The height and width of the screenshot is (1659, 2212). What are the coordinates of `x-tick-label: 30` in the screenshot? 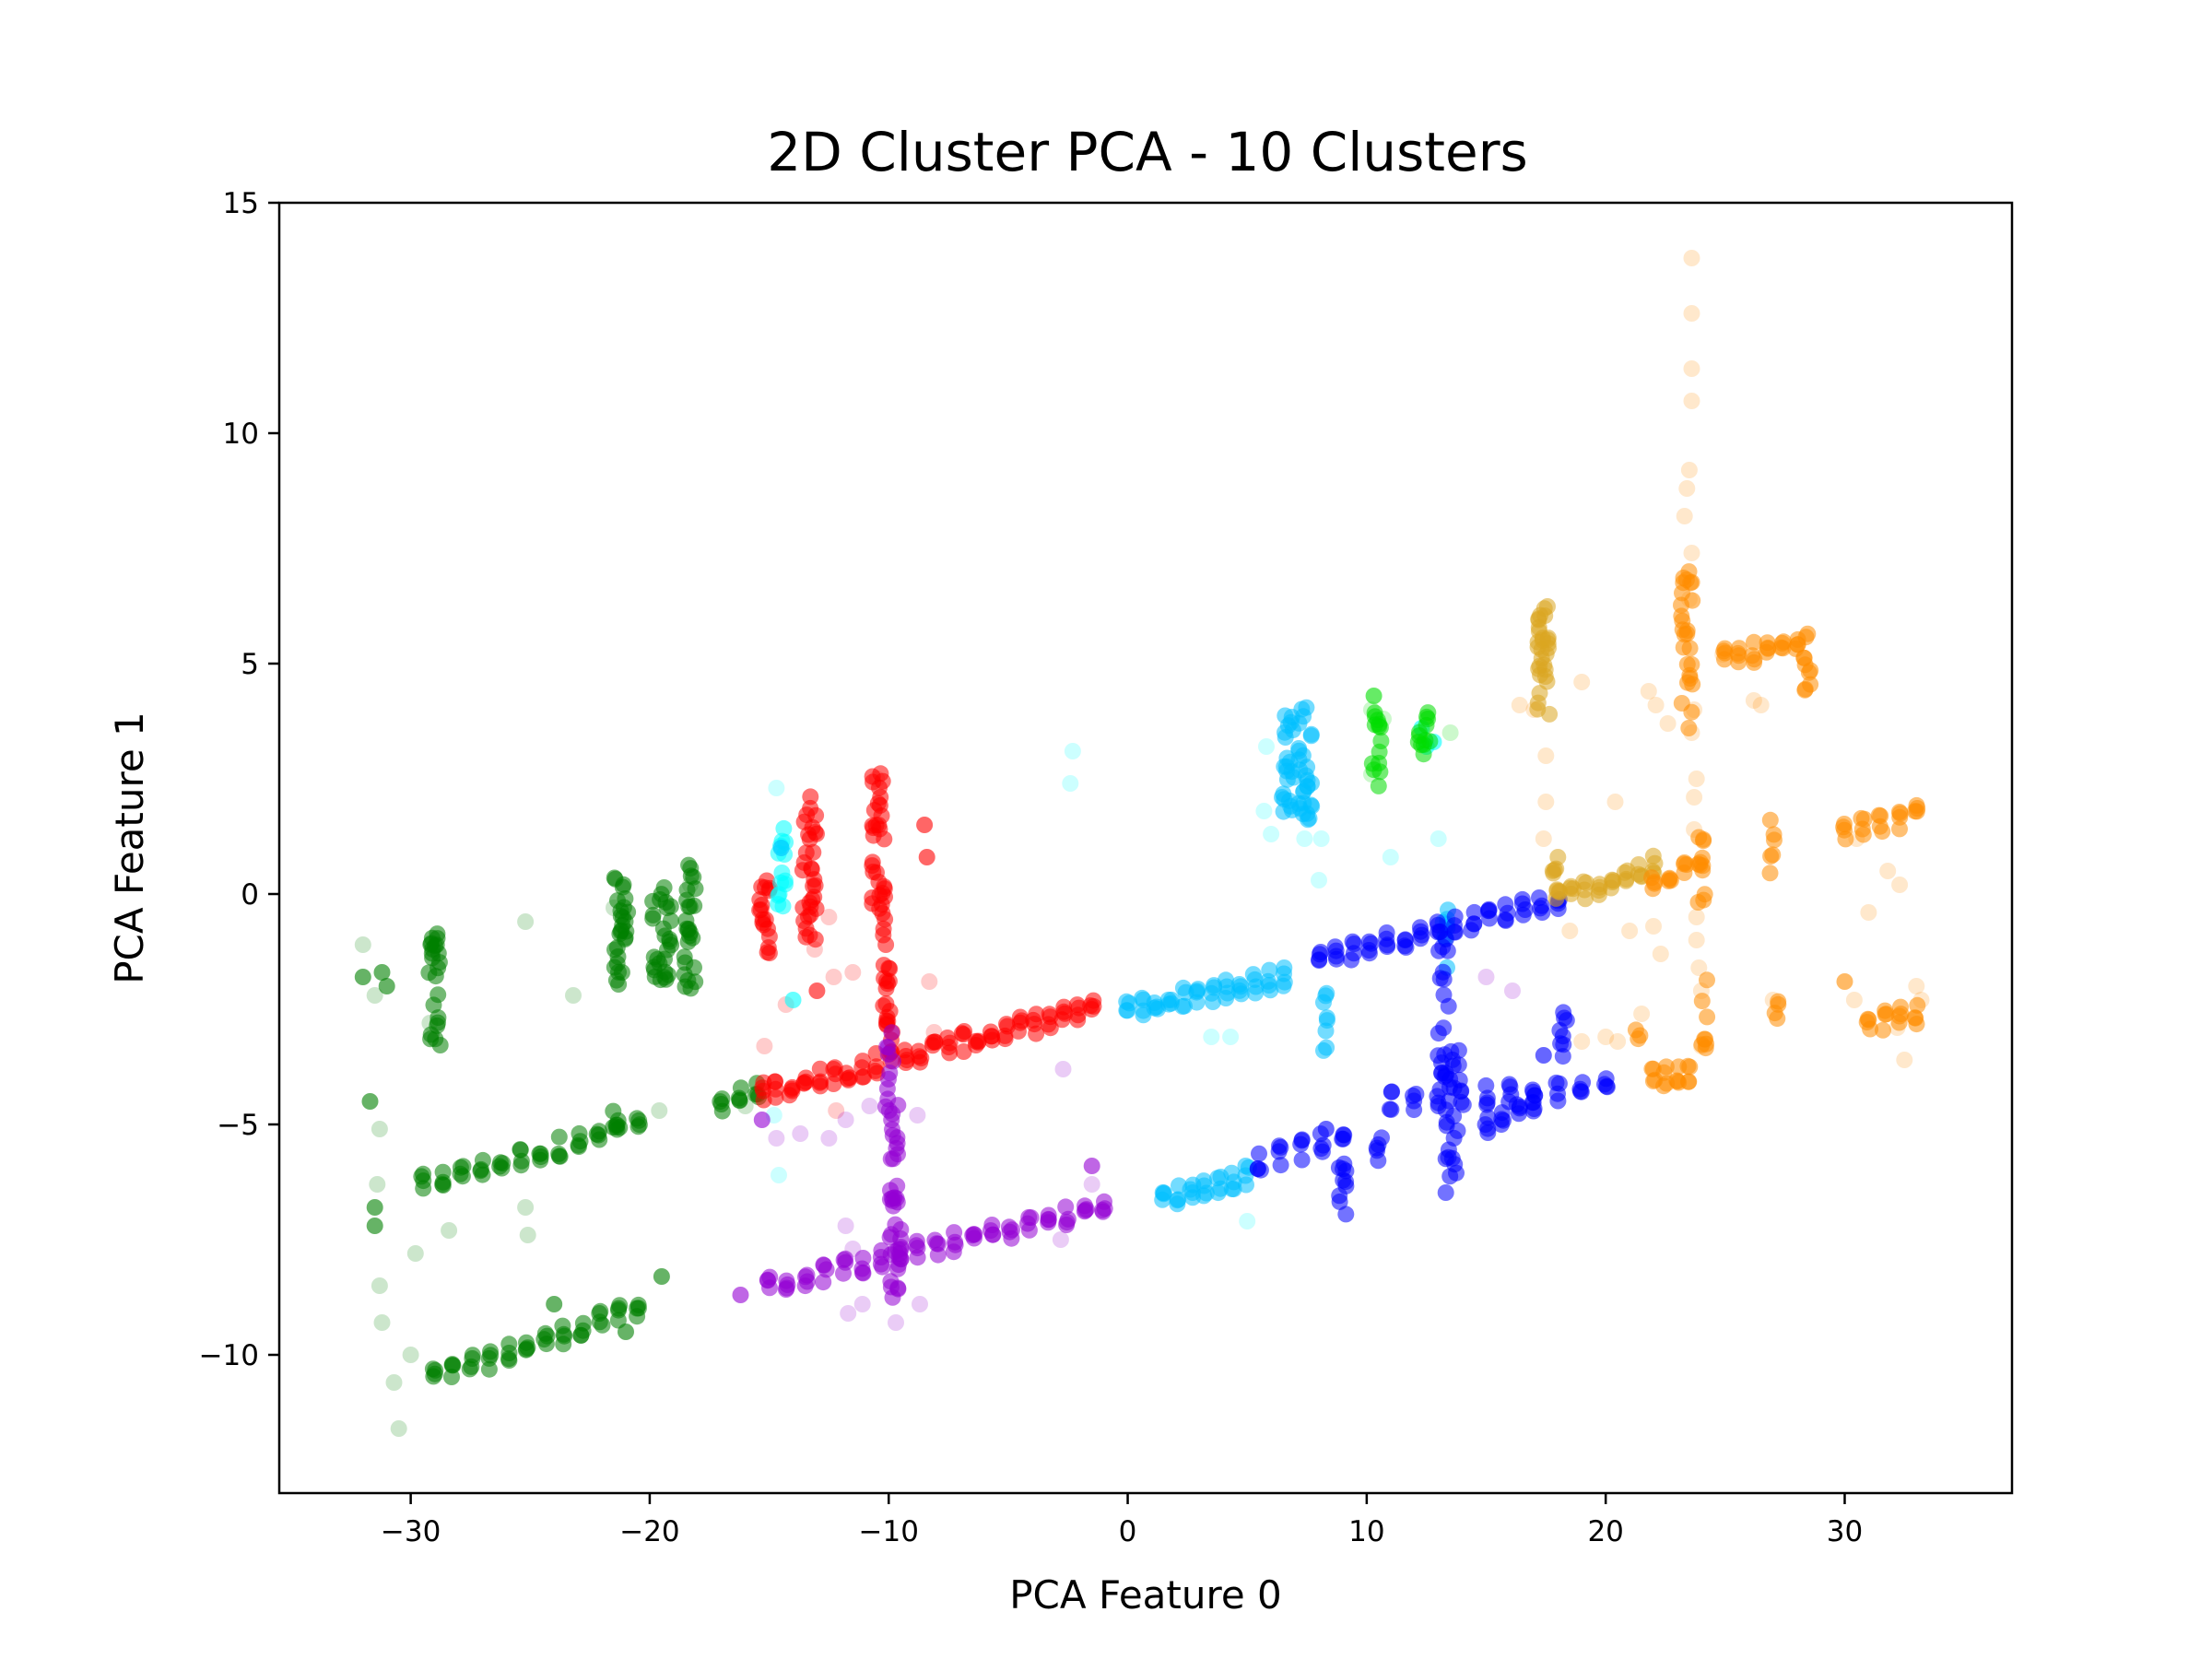 It's located at (1845, 1531).